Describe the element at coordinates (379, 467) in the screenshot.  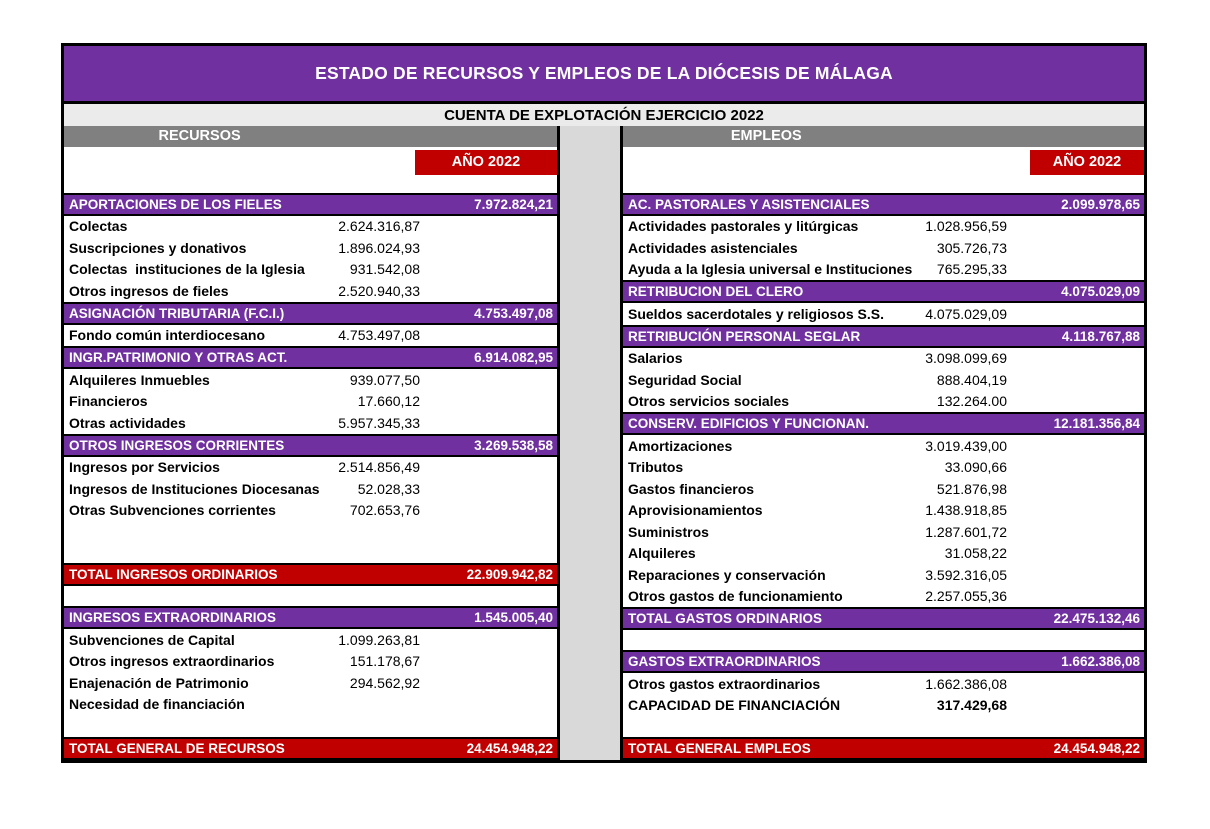
I see `row-value: 2.514.856,49` at that location.